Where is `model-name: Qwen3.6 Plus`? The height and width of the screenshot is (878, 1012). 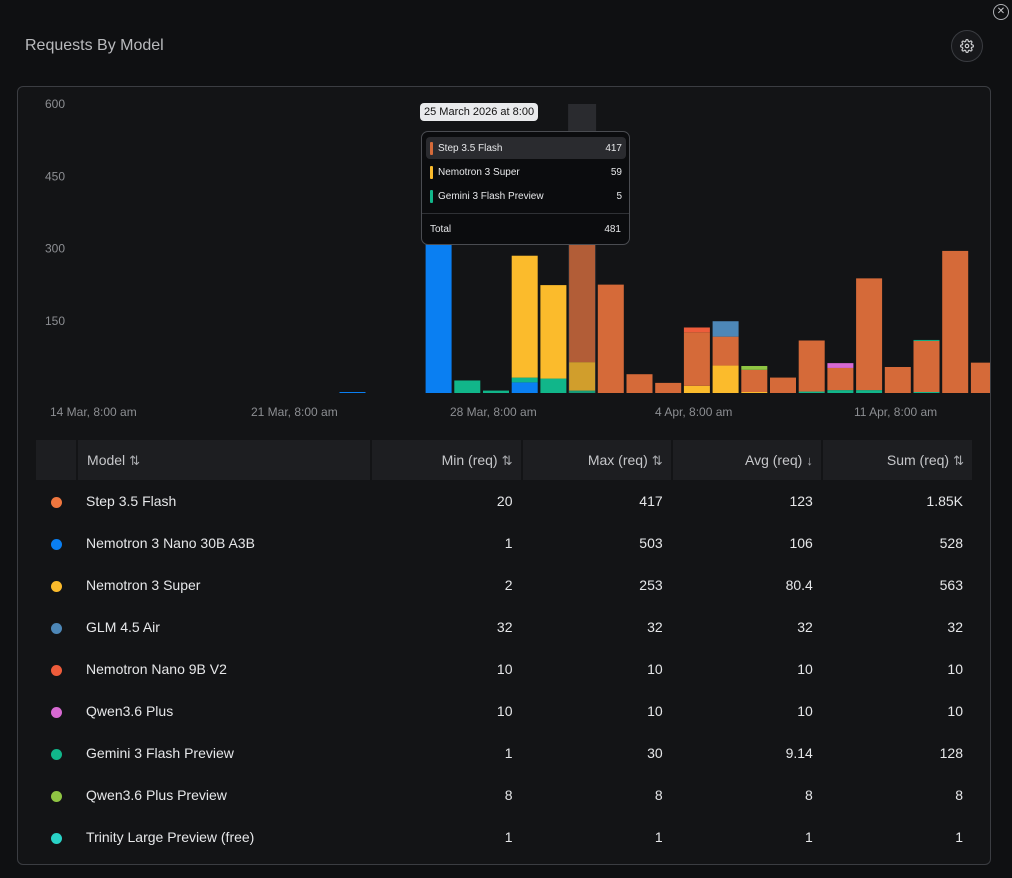
model-name: Qwen3.6 Plus is located at coordinates (130, 711).